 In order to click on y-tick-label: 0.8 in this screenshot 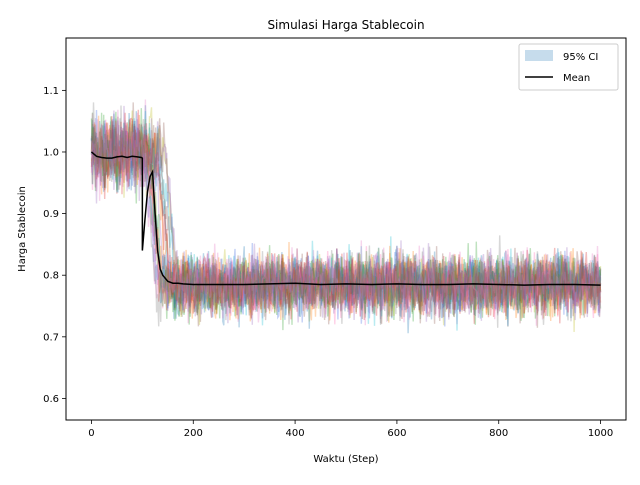, I will do `click(51, 276)`.